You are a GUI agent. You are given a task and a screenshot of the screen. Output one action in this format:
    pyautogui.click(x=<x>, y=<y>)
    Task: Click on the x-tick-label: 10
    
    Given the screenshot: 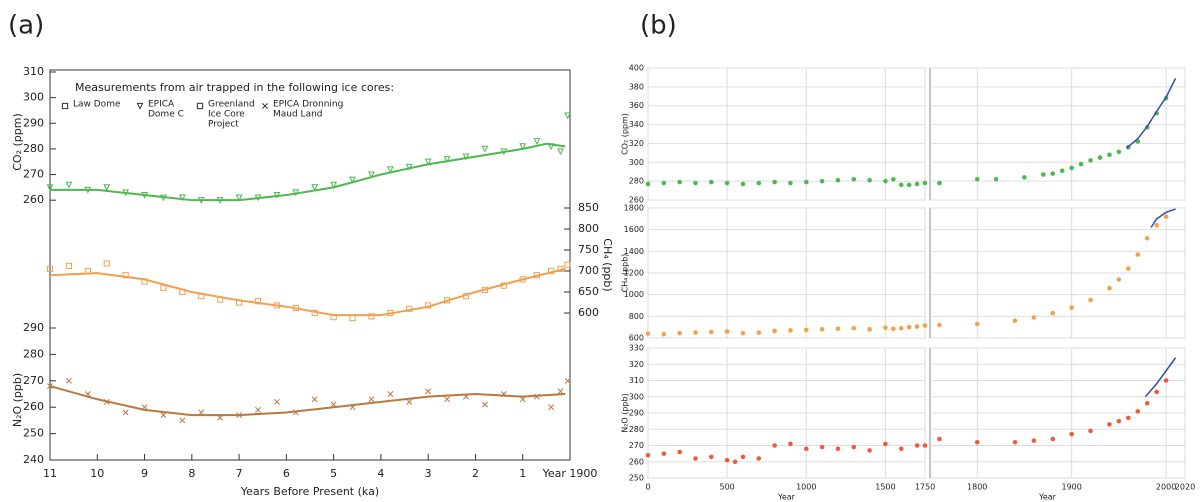 What is the action you would take?
    pyautogui.click(x=97, y=473)
    